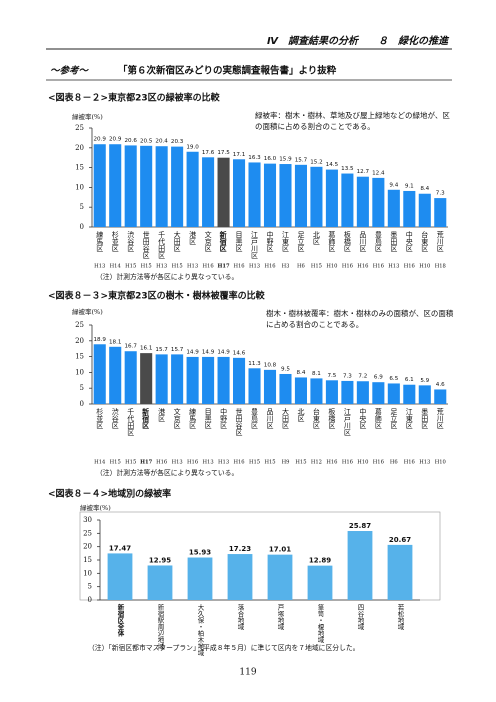  I want to click on value-label: 20.3, so click(177, 142).